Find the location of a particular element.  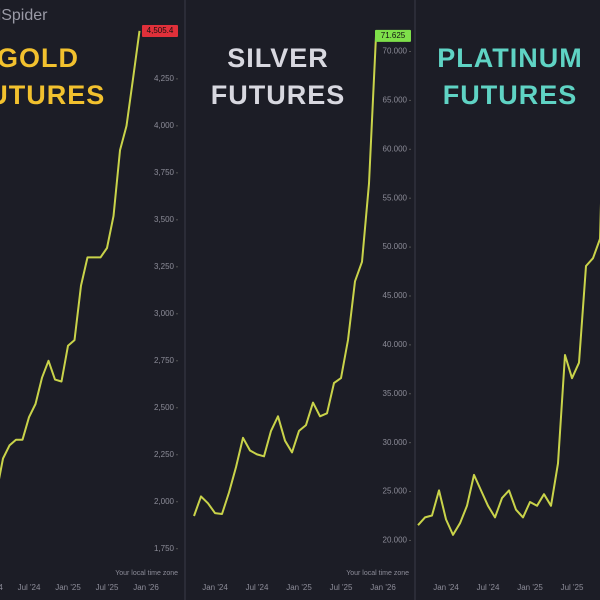

y-tick-label: 4,000 is located at coordinates (164, 125).